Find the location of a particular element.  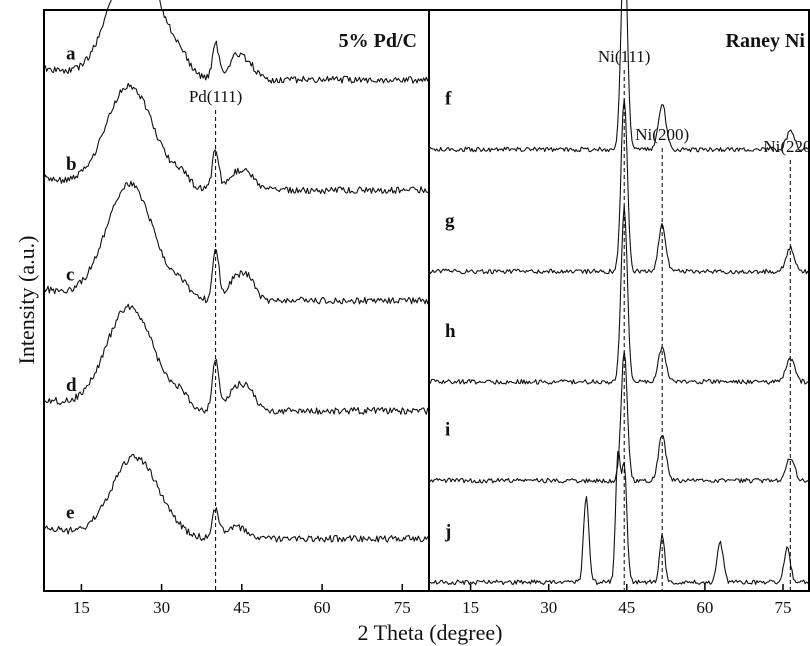

panel-raney-ni-x-axis: 15 30 45 60 75 is located at coordinates (627, 600).